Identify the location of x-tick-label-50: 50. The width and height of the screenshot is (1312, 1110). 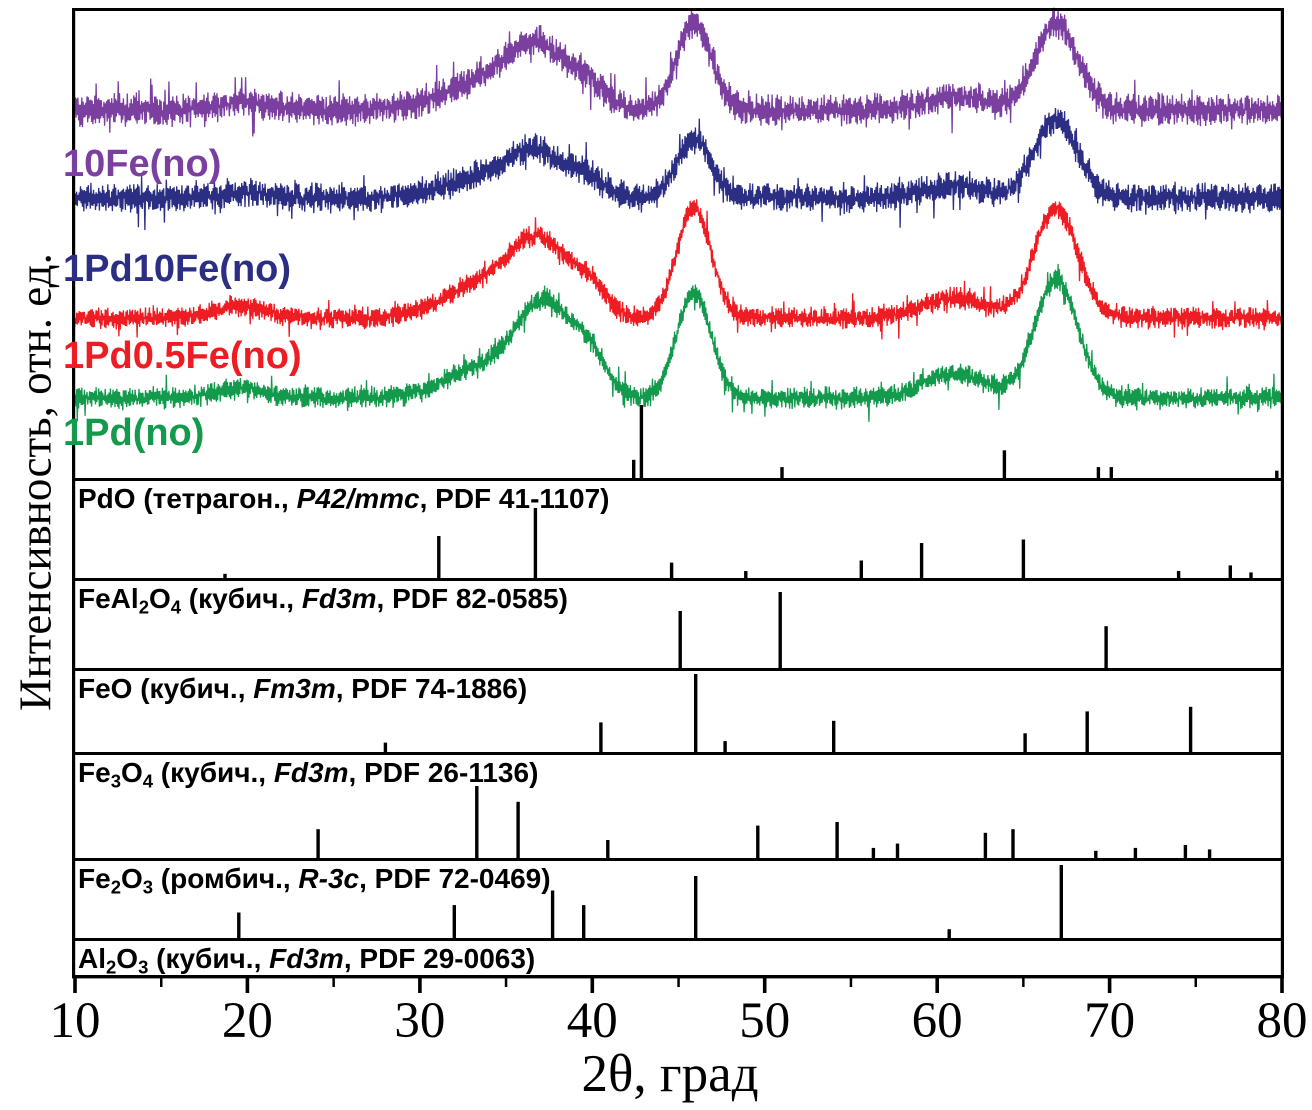
(765, 1021).